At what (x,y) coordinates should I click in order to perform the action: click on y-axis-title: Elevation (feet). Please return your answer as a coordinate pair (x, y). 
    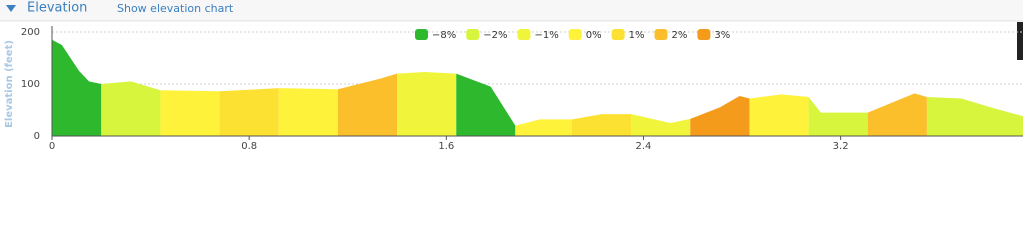
    Looking at the image, I should click on (9, 84).